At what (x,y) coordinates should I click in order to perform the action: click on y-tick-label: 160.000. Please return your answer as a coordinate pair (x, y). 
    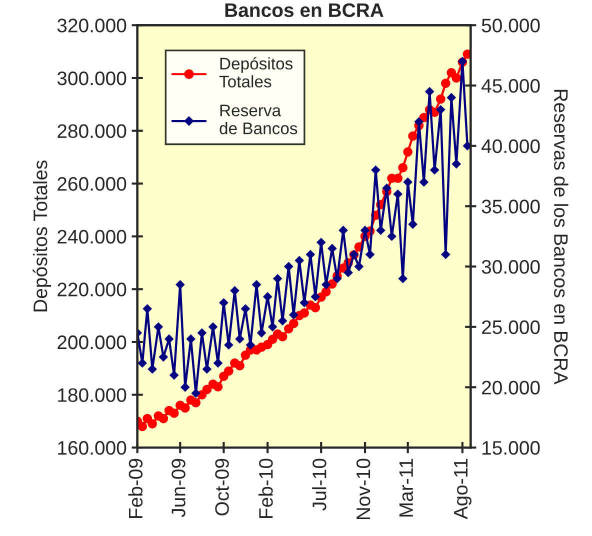
    Looking at the image, I should click on (92, 448).